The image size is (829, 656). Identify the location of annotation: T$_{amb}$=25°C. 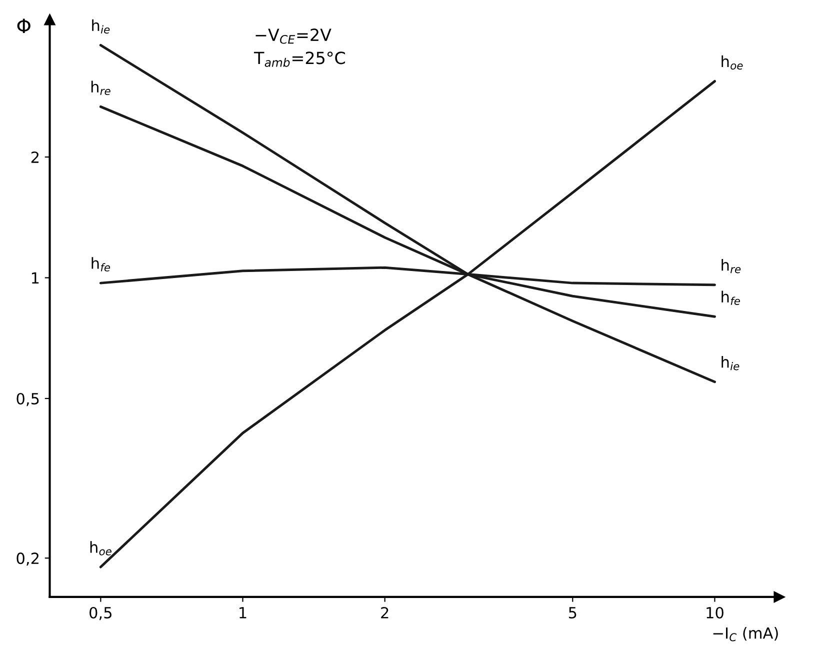
(299, 59).